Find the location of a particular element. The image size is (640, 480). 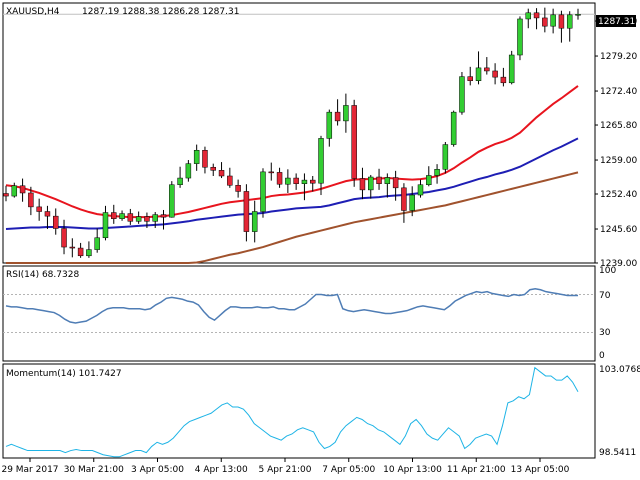

momentum-tick-top: 103.0768 is located at coordinates (619, 370).